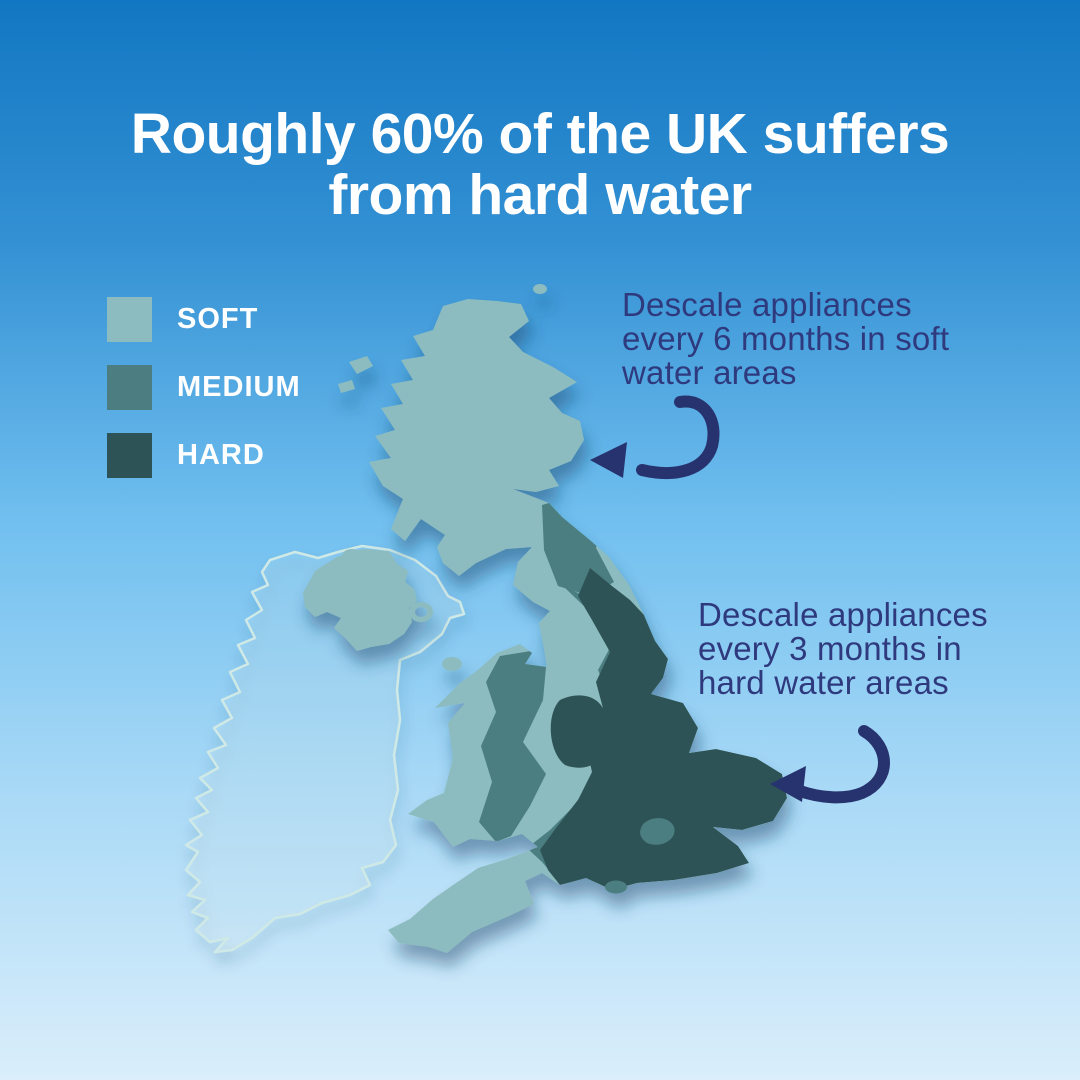  I want to click on annotation-soft-line-3: water areas, so click(709, 372).